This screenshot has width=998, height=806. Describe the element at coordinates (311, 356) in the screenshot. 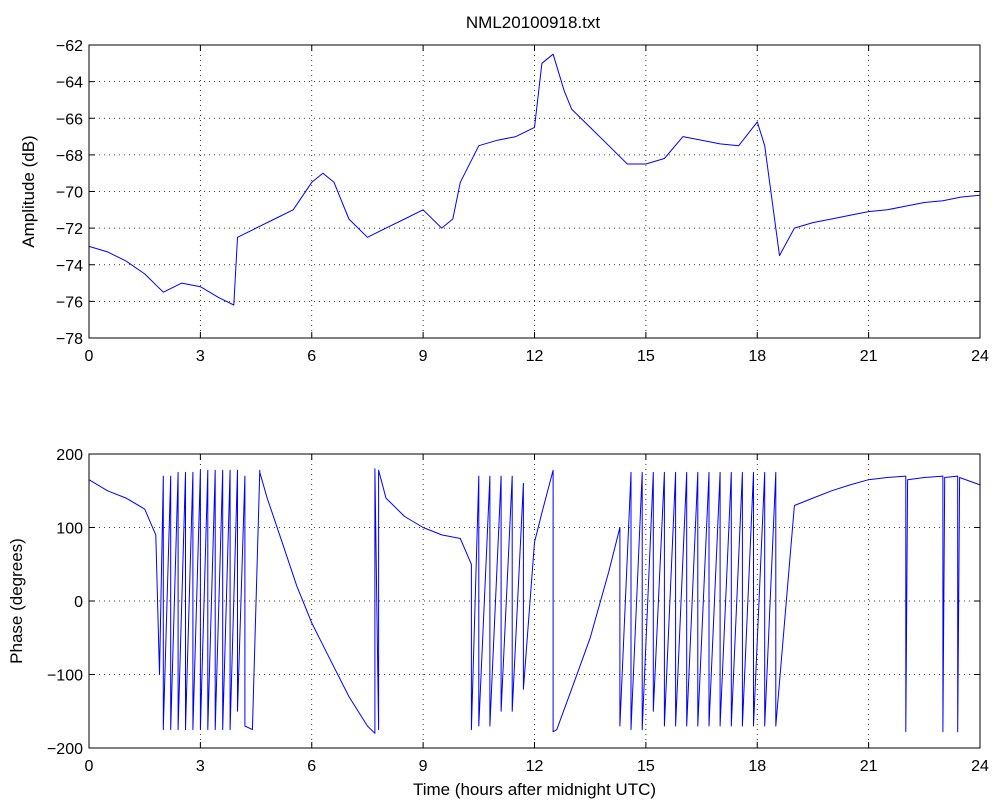

I see `amplitude-xtick-label: 6` at that location.